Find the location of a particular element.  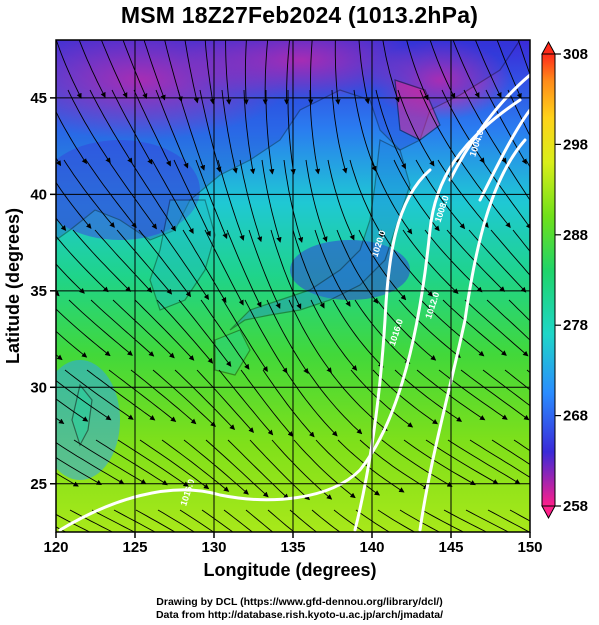

colorbar-tick-label: 278 is located at coordinates (575, 325).